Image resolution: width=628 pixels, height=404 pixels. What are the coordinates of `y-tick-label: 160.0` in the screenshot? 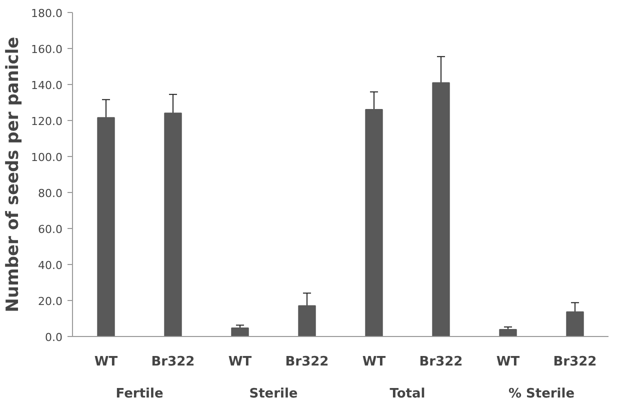 It's located at (47, 49).